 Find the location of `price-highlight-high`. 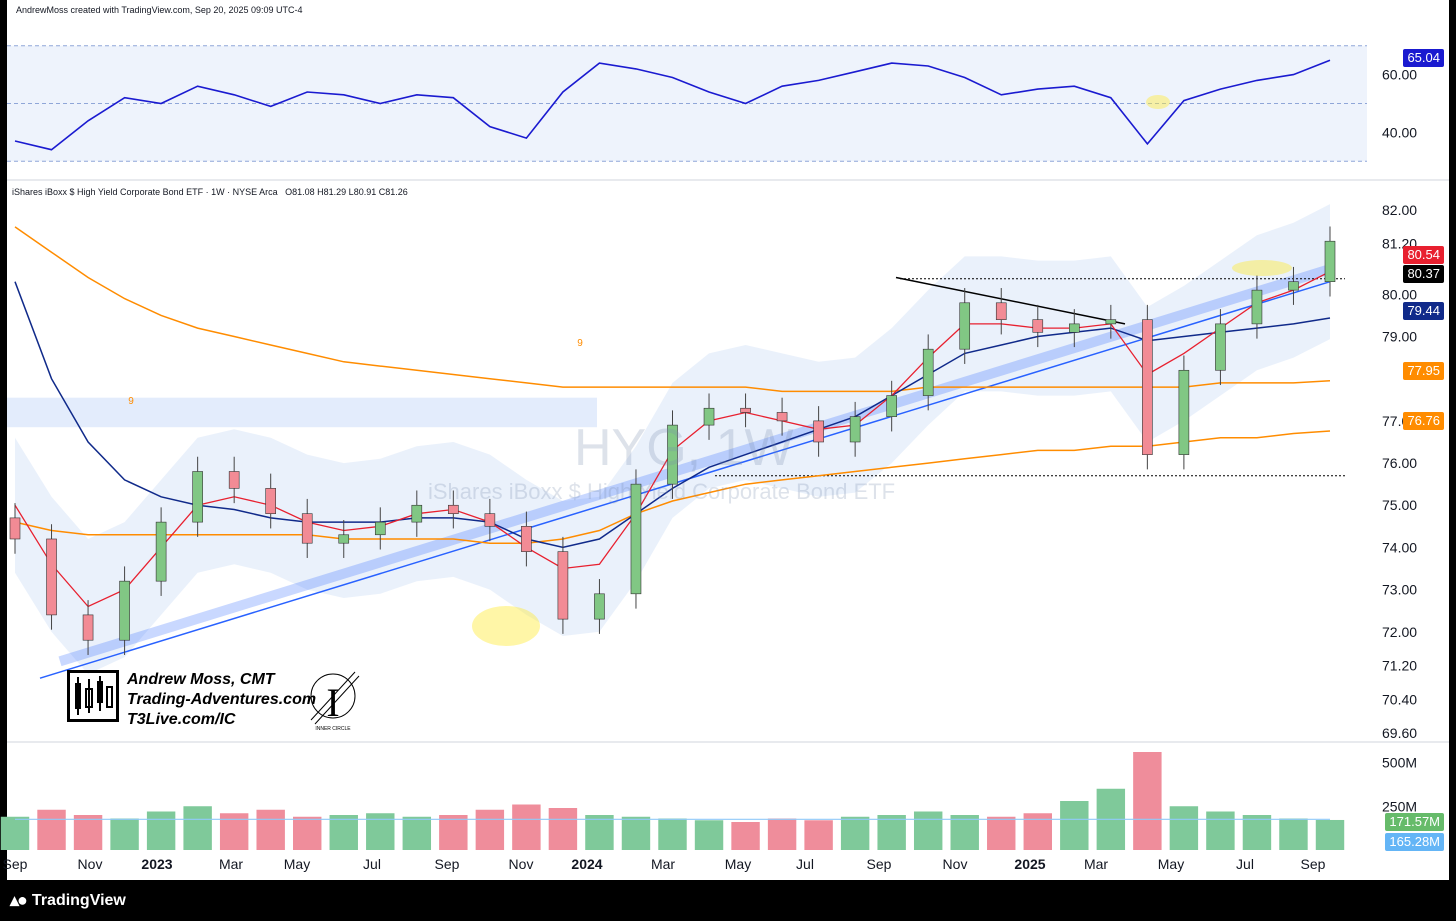

price-highlight-high is located at coordinates (1262, 268).